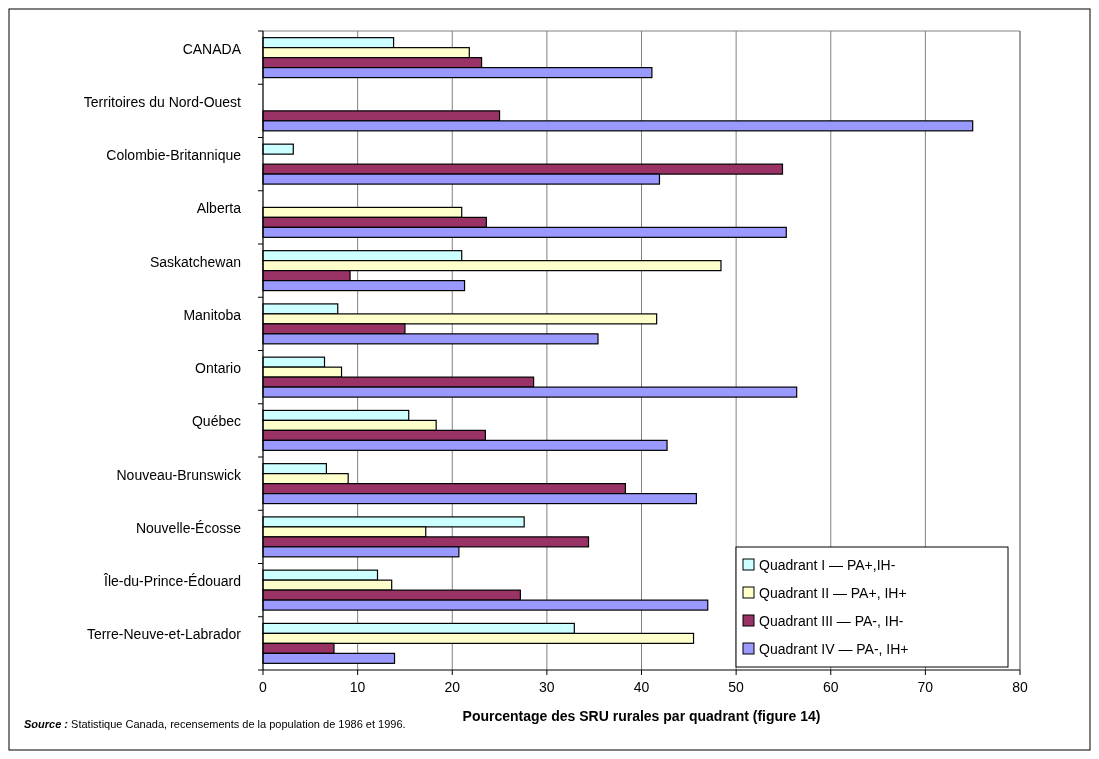  I want to click on y-tick-label: CANADA, so click(212, 48).